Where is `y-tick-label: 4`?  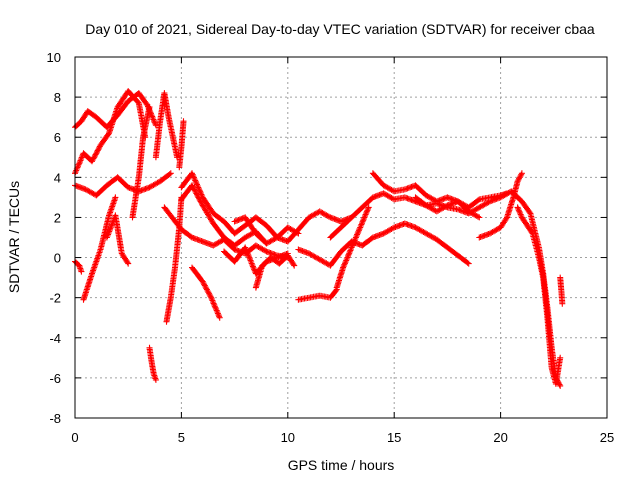 y-tick-label: 4 is located at coordinates (57, 177).